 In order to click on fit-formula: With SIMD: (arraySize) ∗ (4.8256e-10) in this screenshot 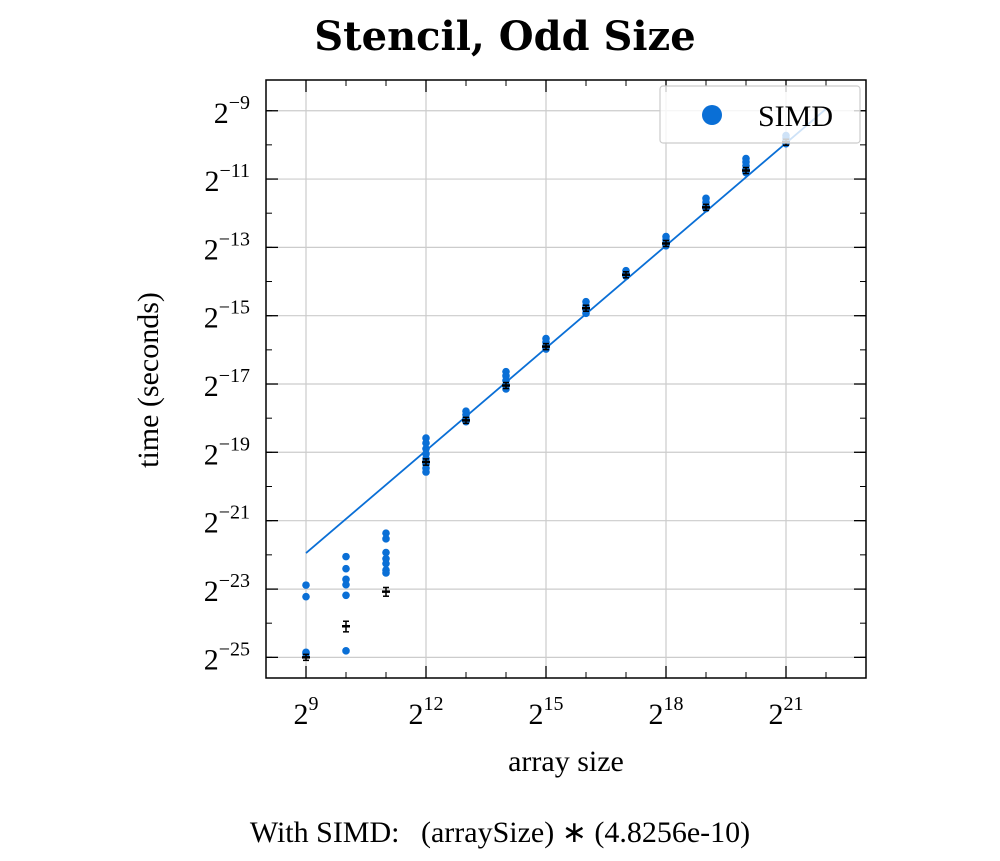, I will do `click(500, 832)`.